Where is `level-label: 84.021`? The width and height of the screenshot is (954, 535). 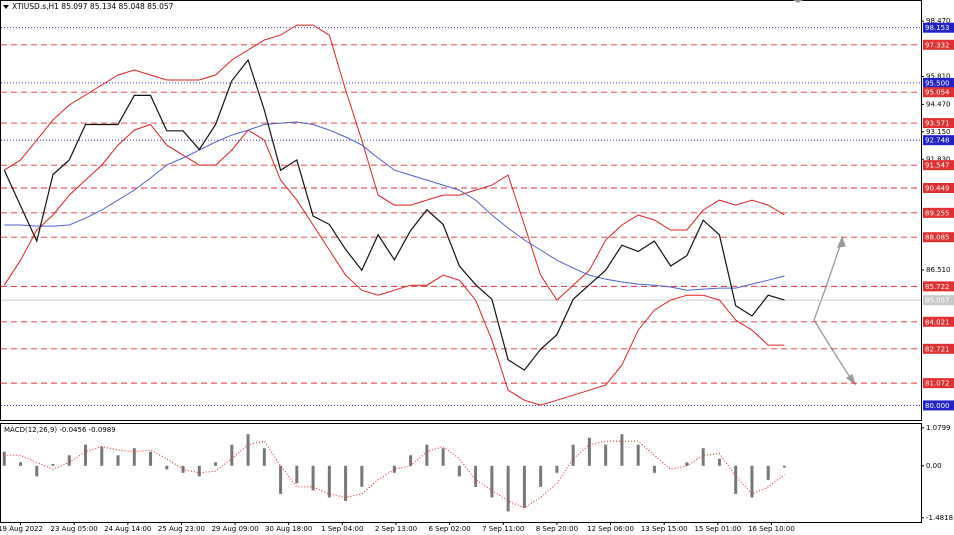
level-label: 84.021 is located at coordinates (937, 322).